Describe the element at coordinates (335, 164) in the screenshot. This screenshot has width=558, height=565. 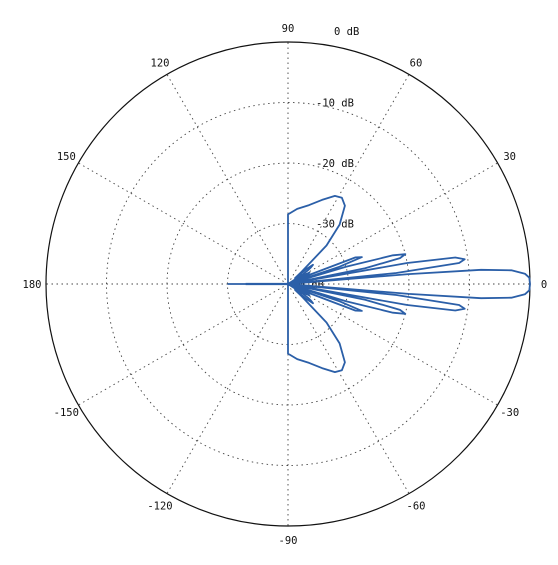
I see `radial-tick-label: -20 dB` at that location.